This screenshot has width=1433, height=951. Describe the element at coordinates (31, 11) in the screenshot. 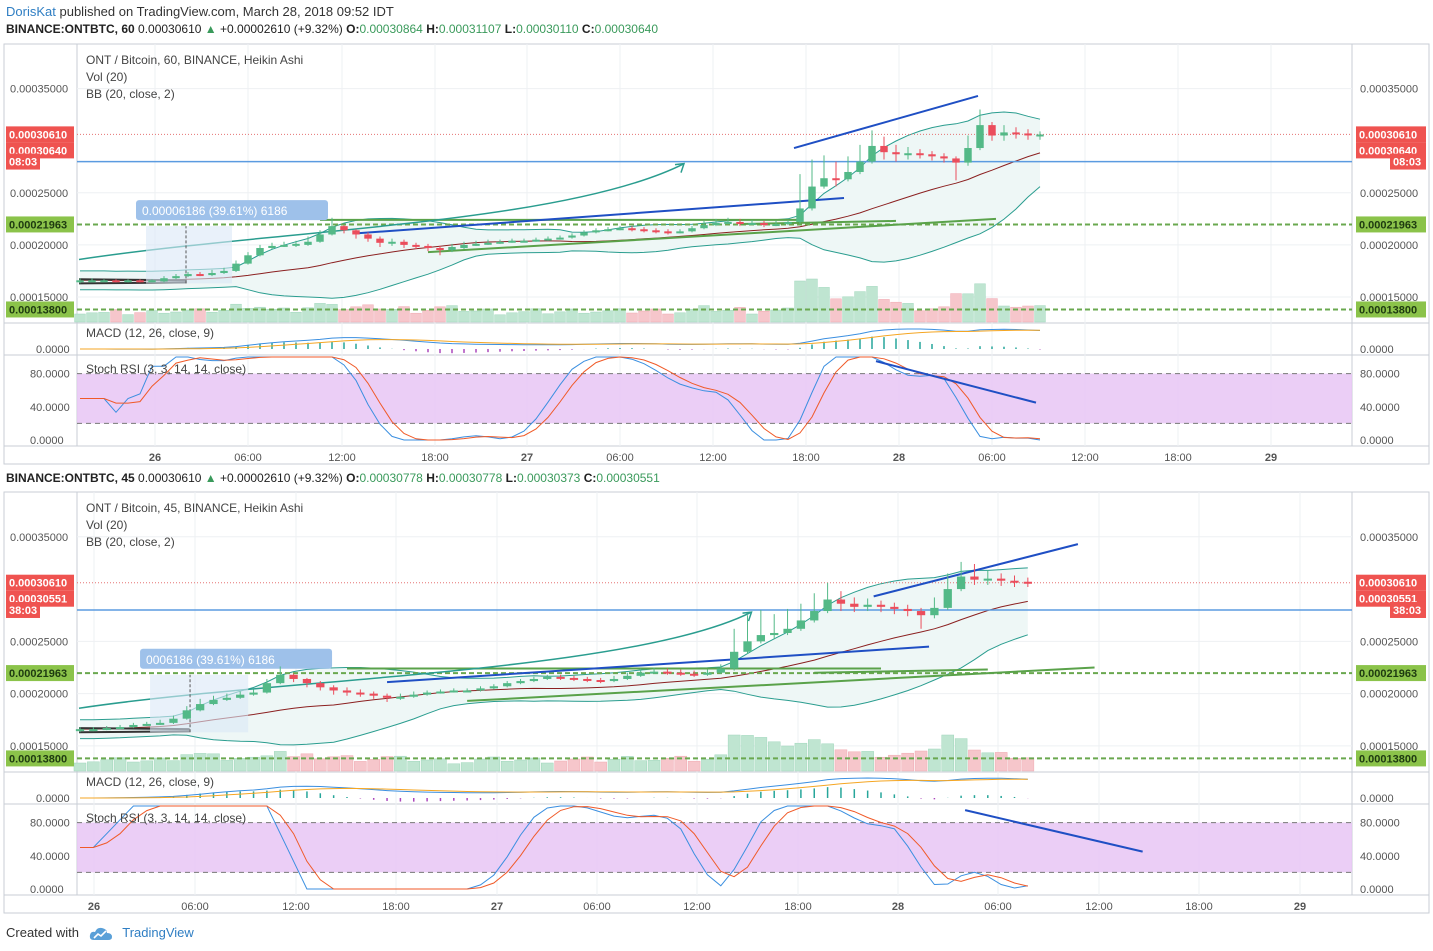

I see `author-link: DorisKat` at that location.